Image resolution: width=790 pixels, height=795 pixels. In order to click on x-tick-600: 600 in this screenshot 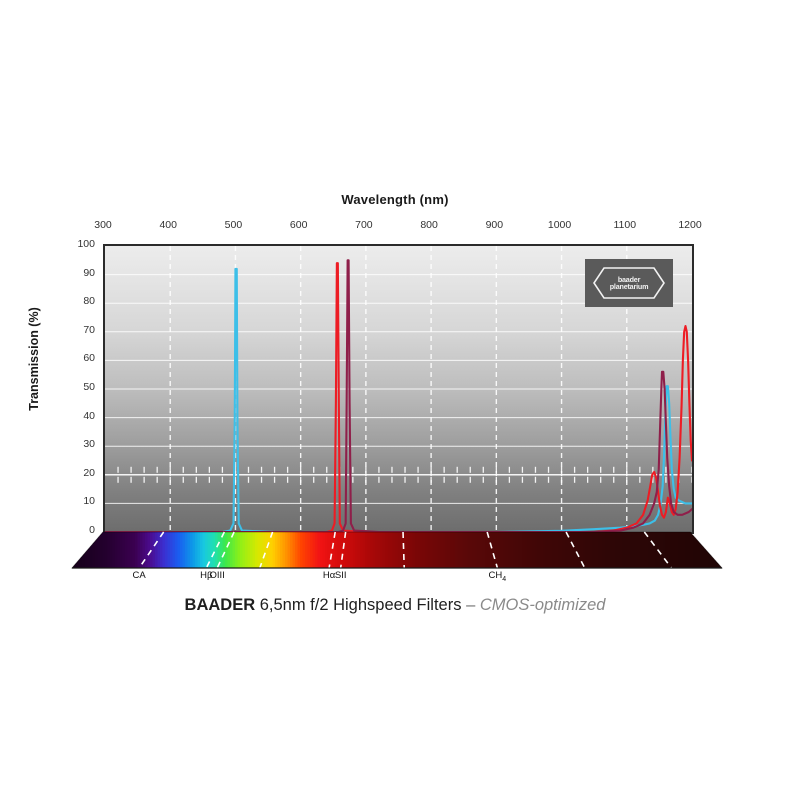, I will do `click(298, 225)`.